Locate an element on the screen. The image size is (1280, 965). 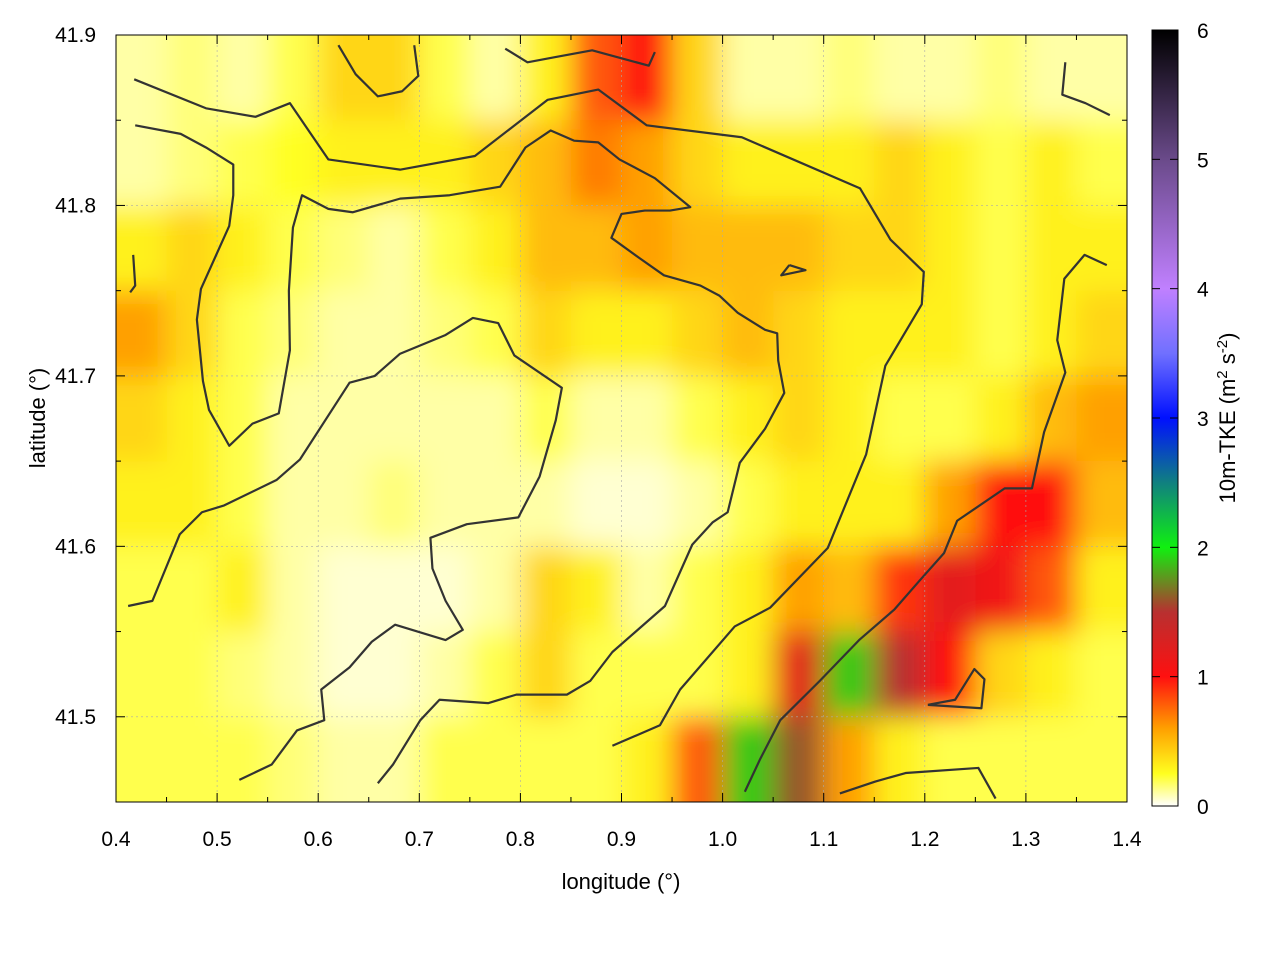
x-tick-label: 0.4 is located at coordinates (116, 839).